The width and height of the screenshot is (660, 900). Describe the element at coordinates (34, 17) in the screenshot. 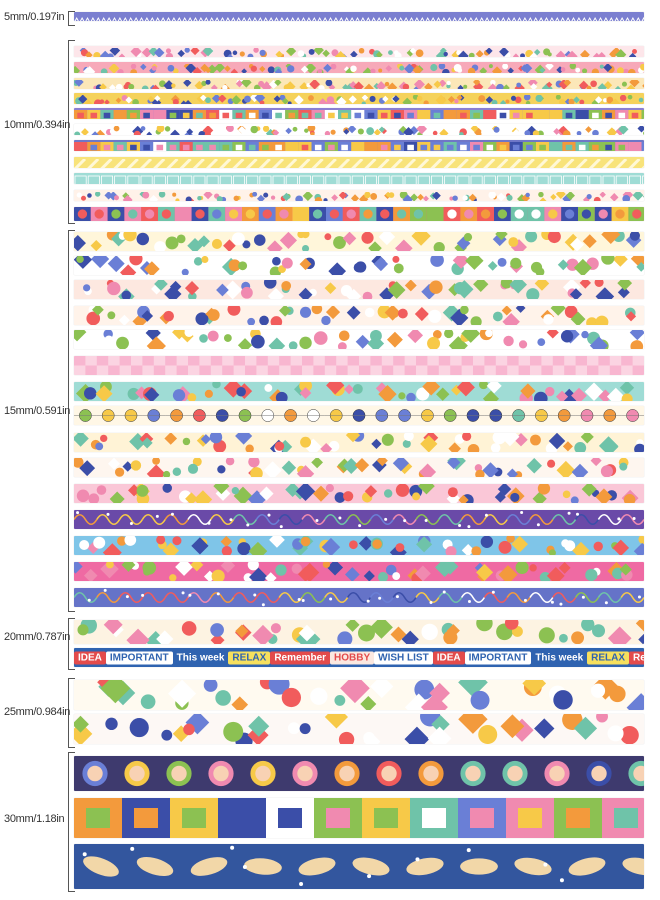

I see `size-label: 5mm/0.197in` at that location.